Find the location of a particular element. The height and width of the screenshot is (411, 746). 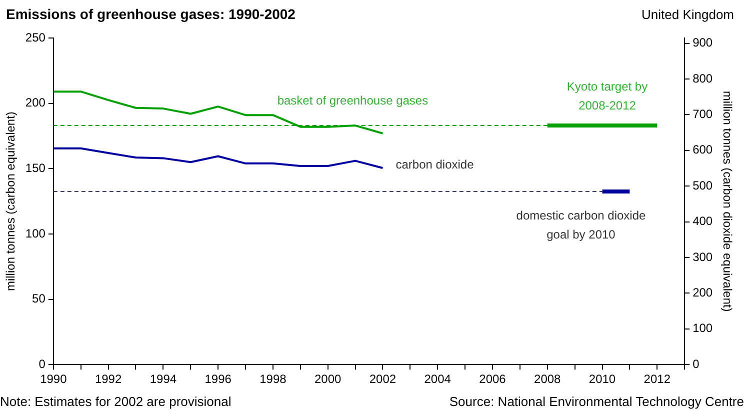

x-tick-label: 2000 is located at coordinates (328, 379).